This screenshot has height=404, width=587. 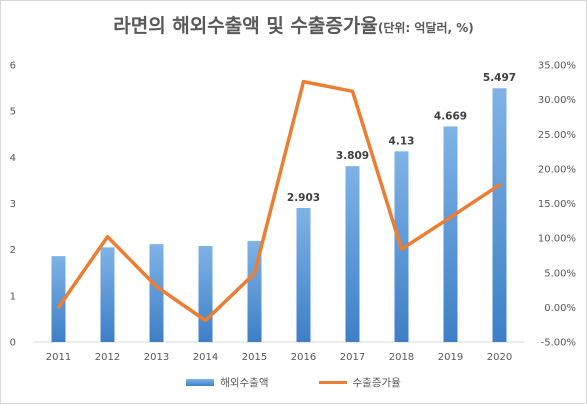 What do you see at coordinates (557, 204) in the screenshot?
I see `y-right-tick-label: 15.00%` at bounding box center [557, 204].